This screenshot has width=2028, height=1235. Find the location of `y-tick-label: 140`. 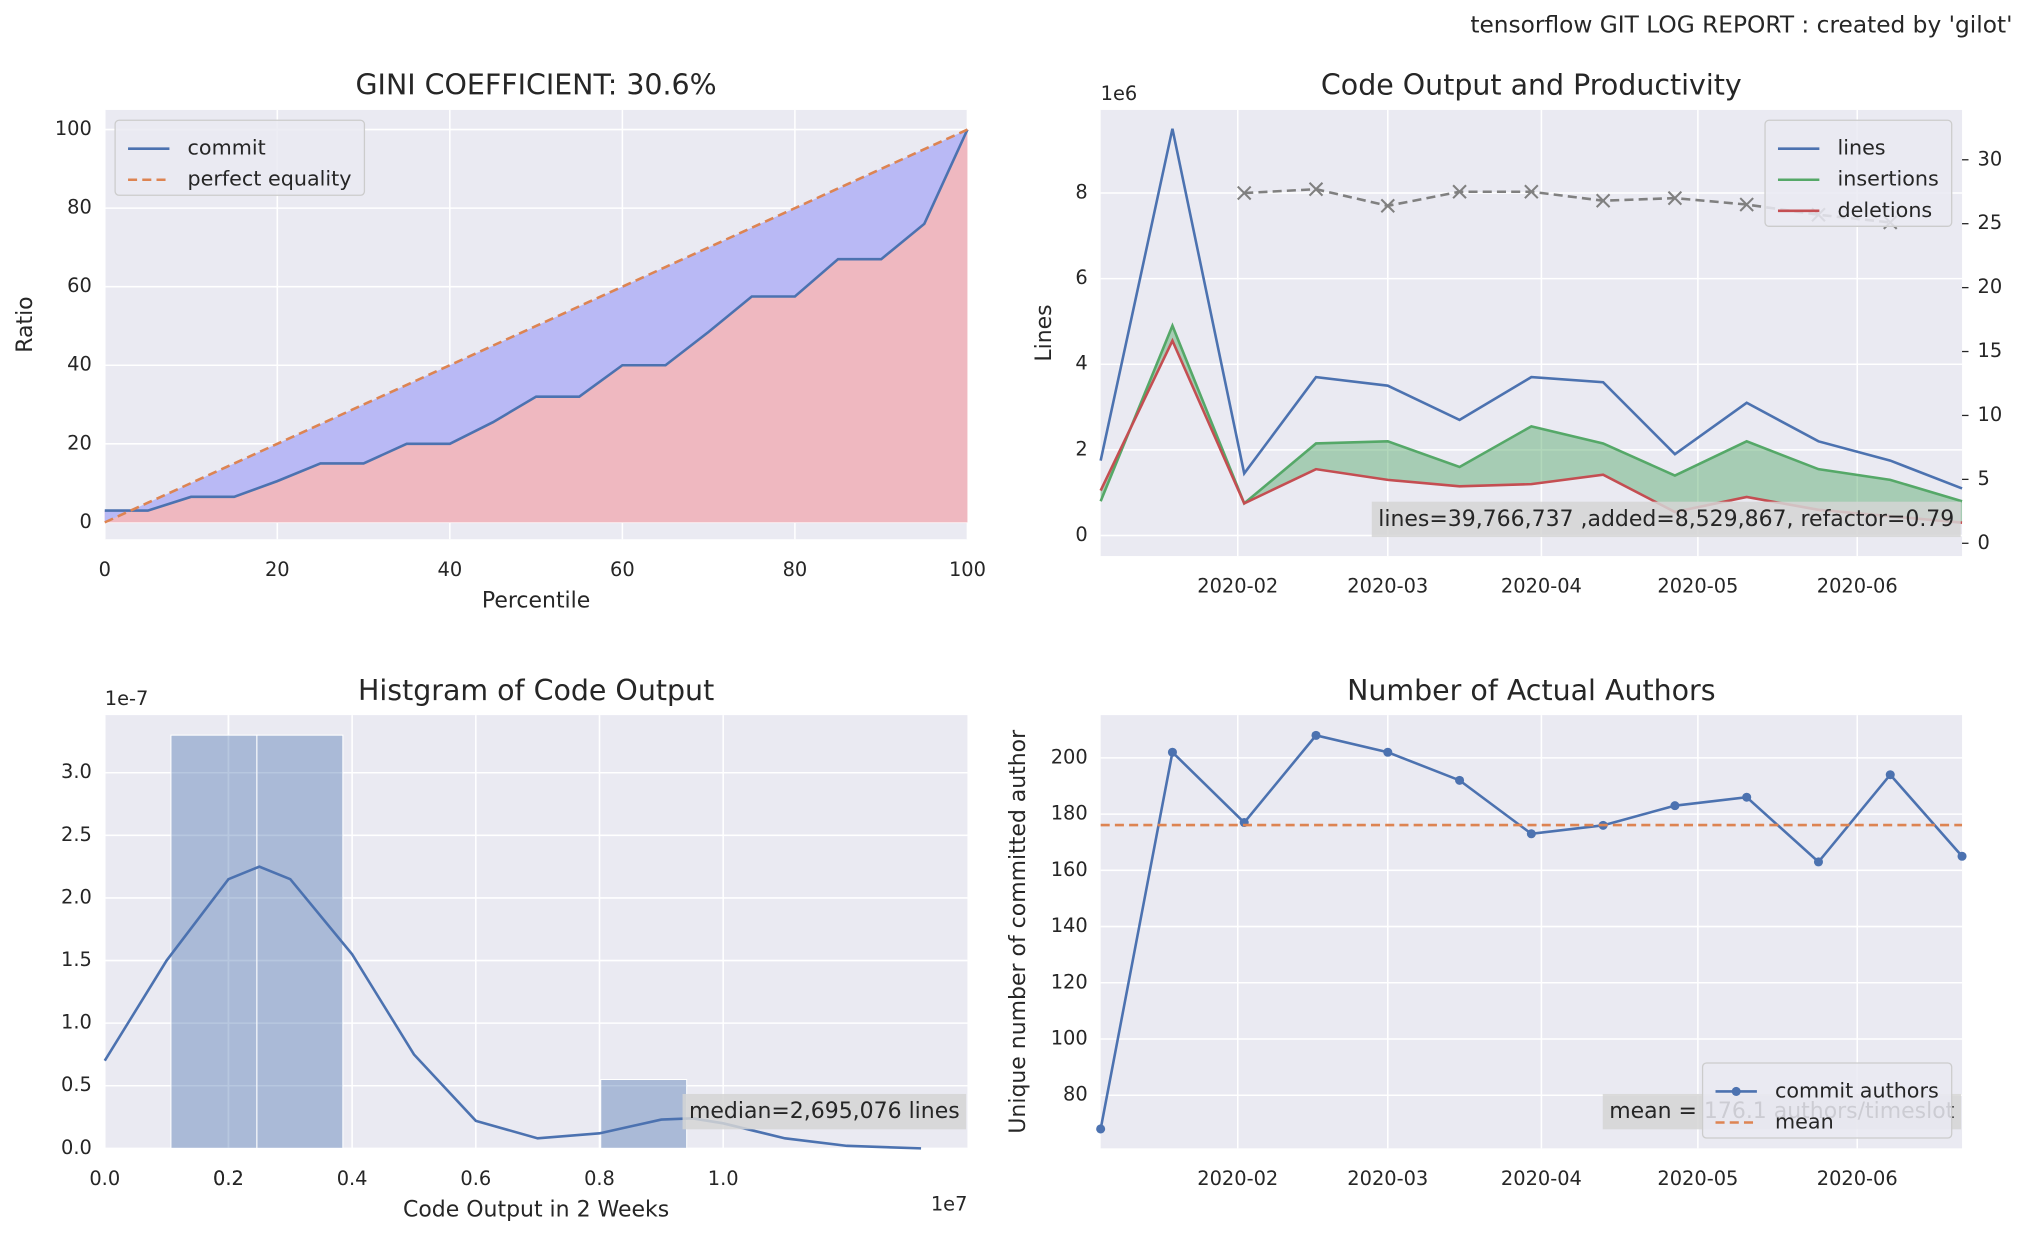

y-tick-label: 140 is located at coordinates (1069, 925).